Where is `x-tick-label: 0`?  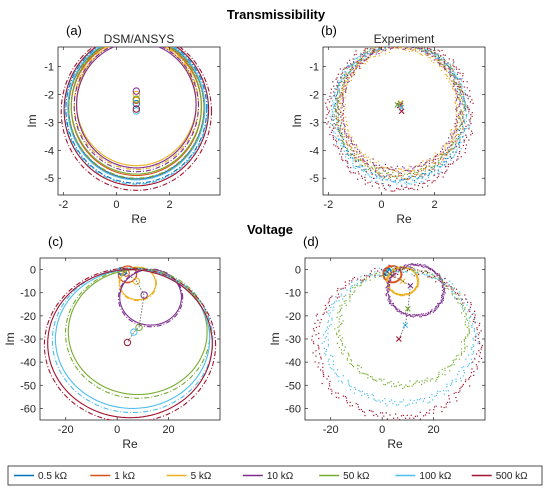
x-tick-label: 0 is located at coordinates (117, 430).